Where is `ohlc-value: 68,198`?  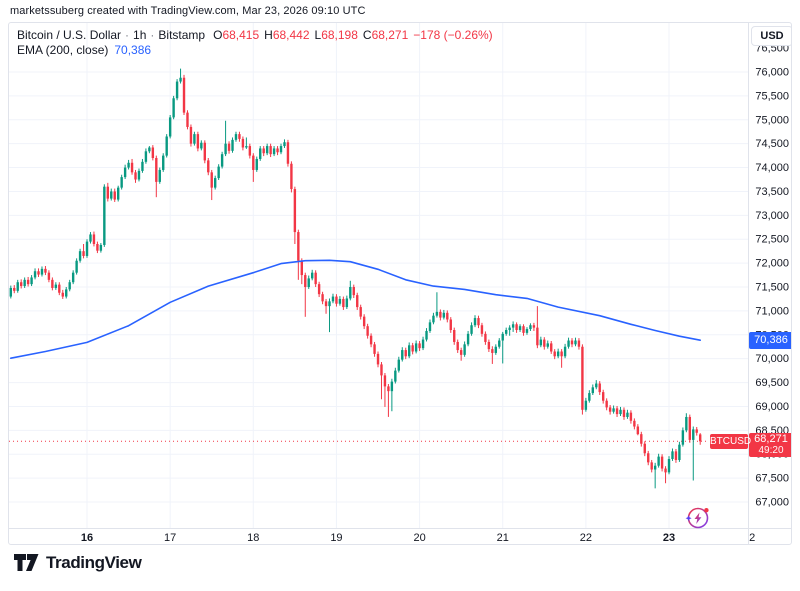 ohlc-value: 68,198 is located at coordinates (339, 35).